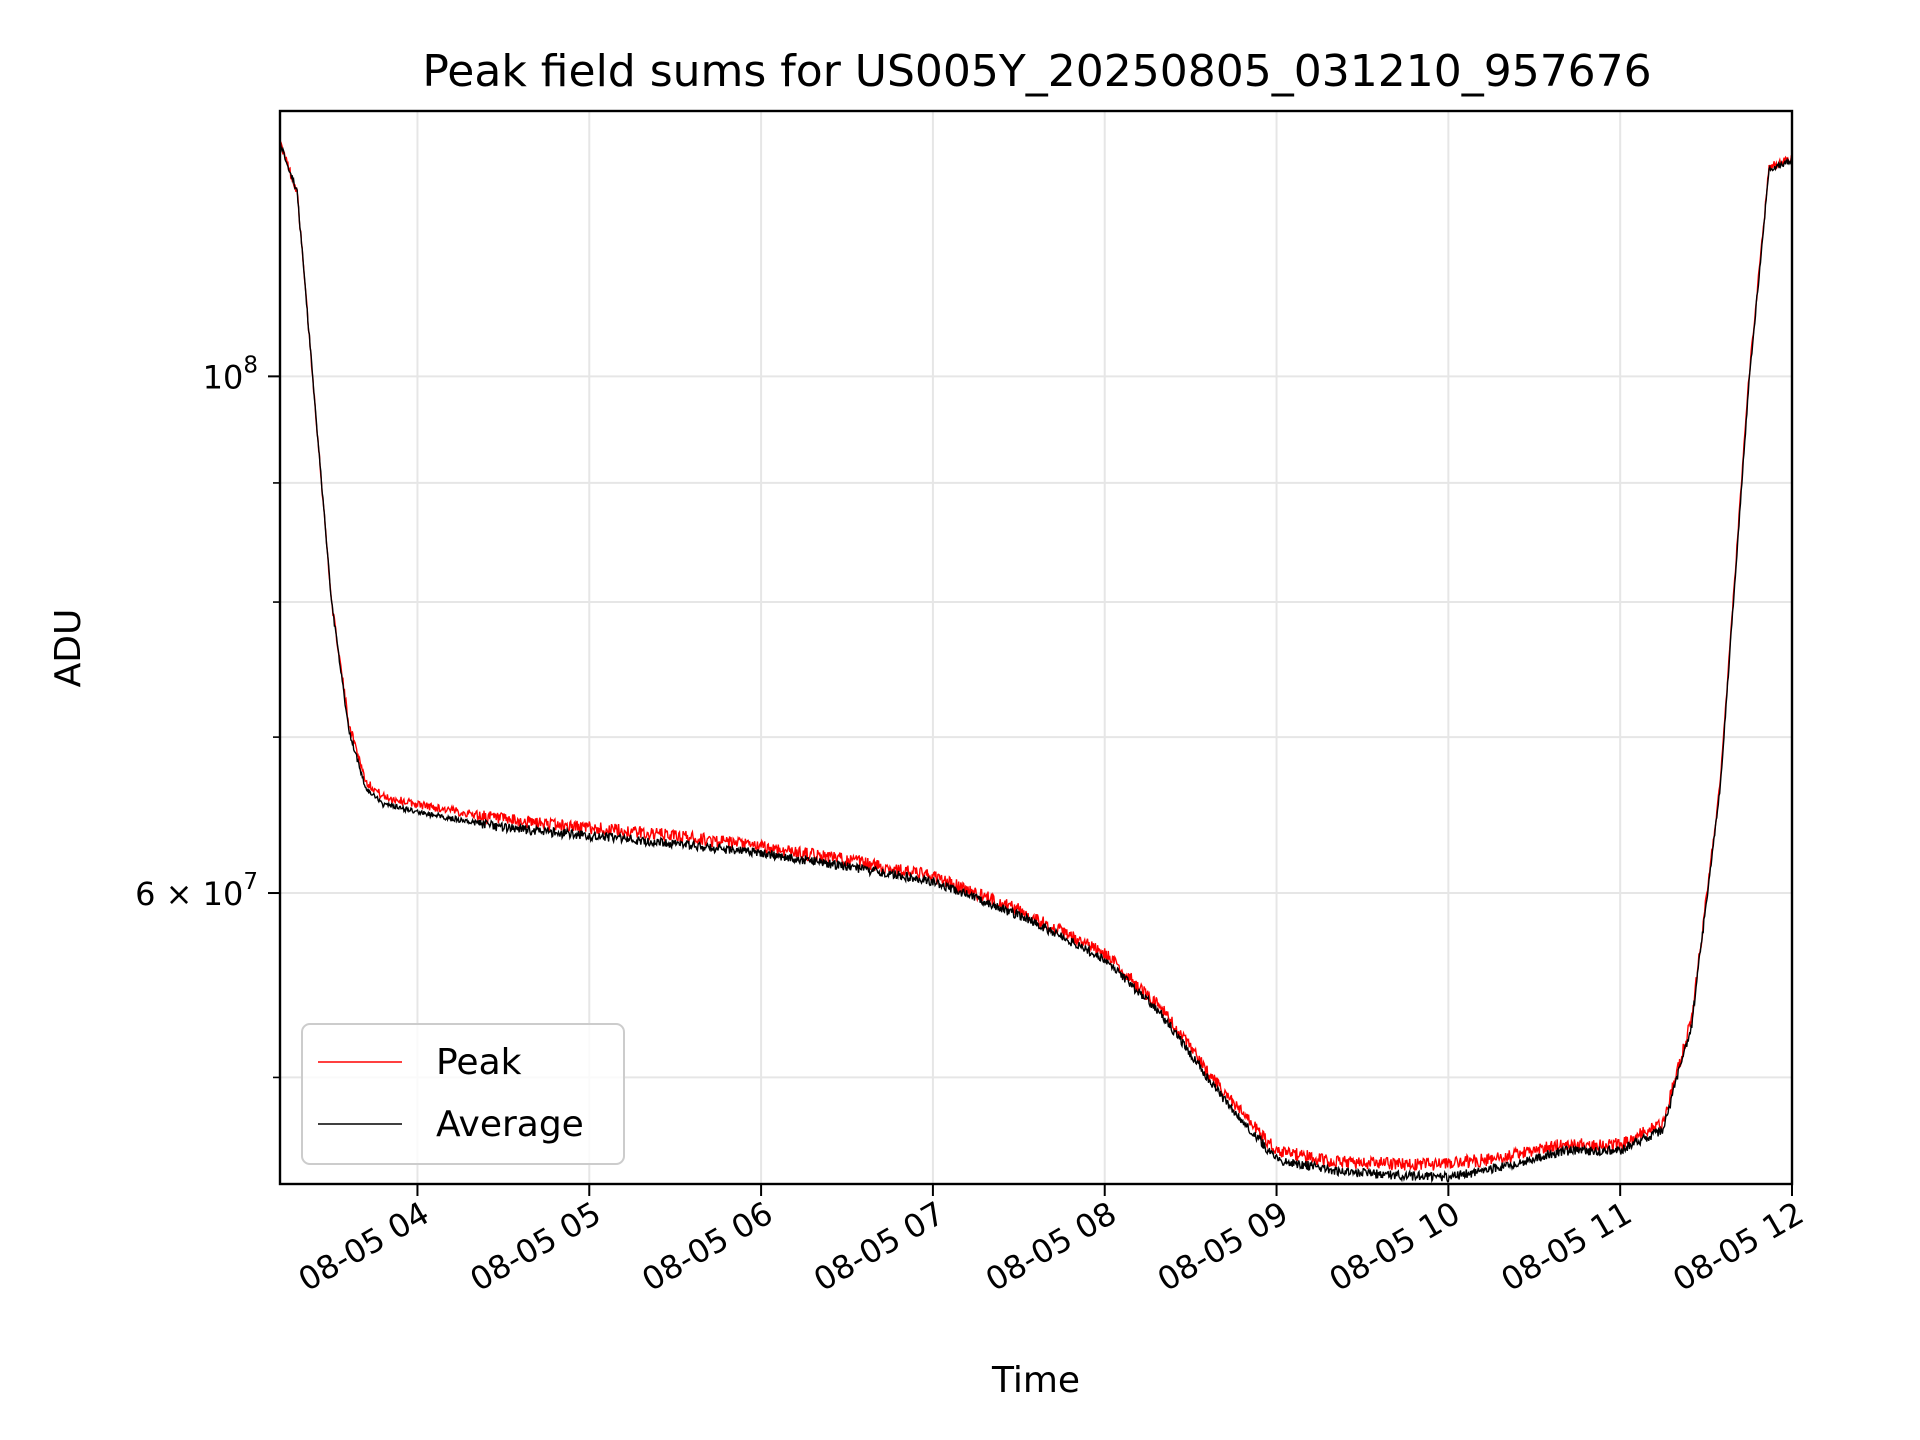 The height and width of the screenshot is (1440, 1920). I want to click on y-axis-label: ADU, so click(68, 648).